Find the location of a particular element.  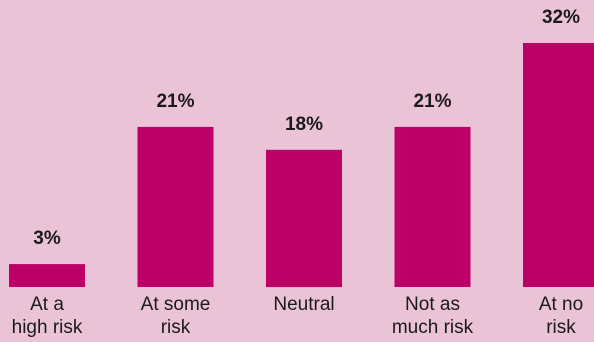

category-label-4: At no risk is located at coordinates (561, 316).